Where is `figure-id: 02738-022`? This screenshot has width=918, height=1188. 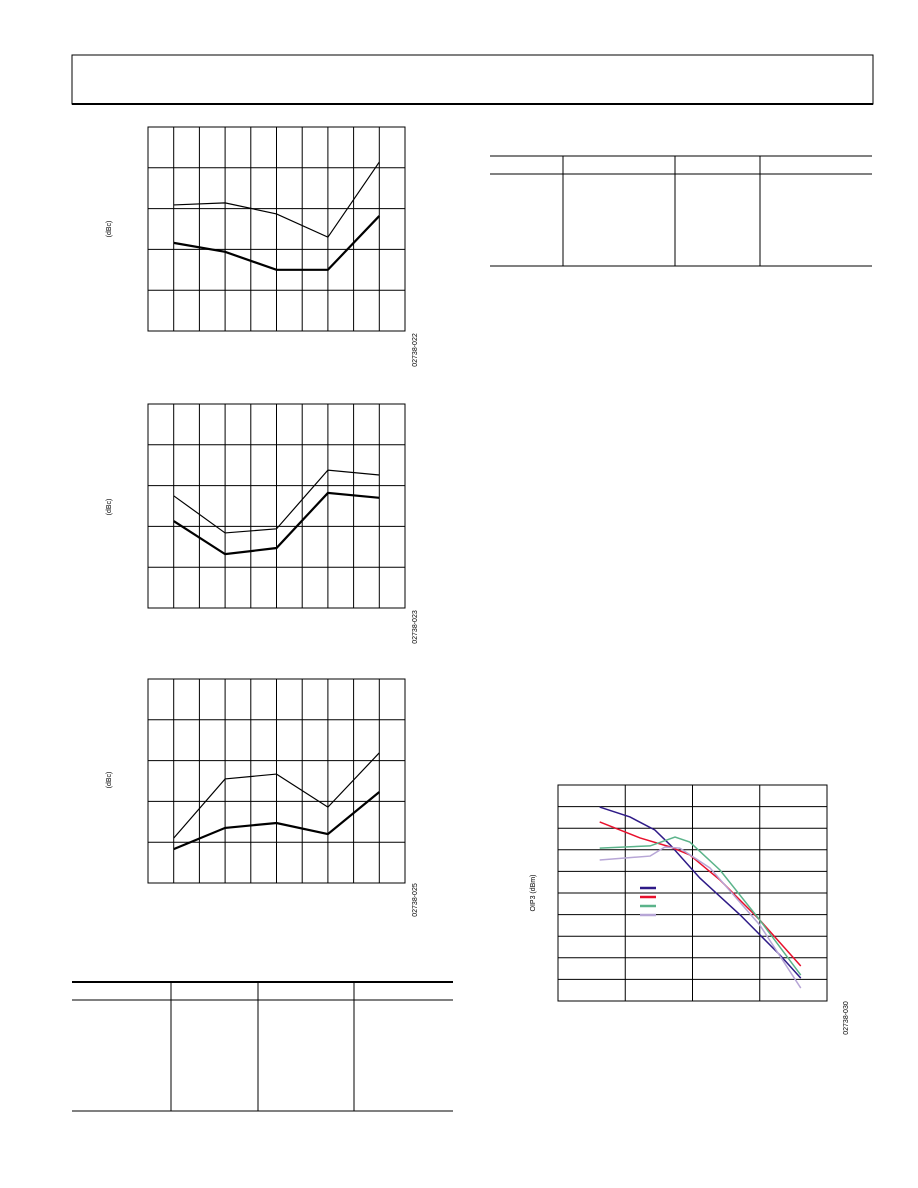 figure-id: 02738-022 is located at coordinates (415, 350).